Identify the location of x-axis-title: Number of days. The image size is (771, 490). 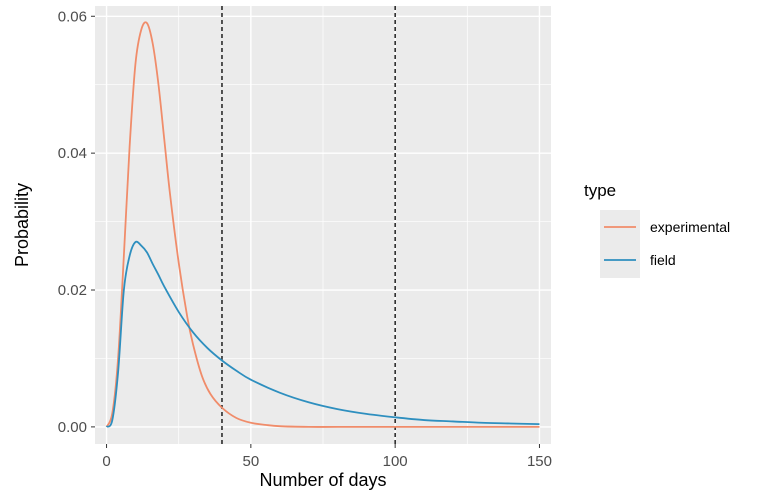
(322, 480).